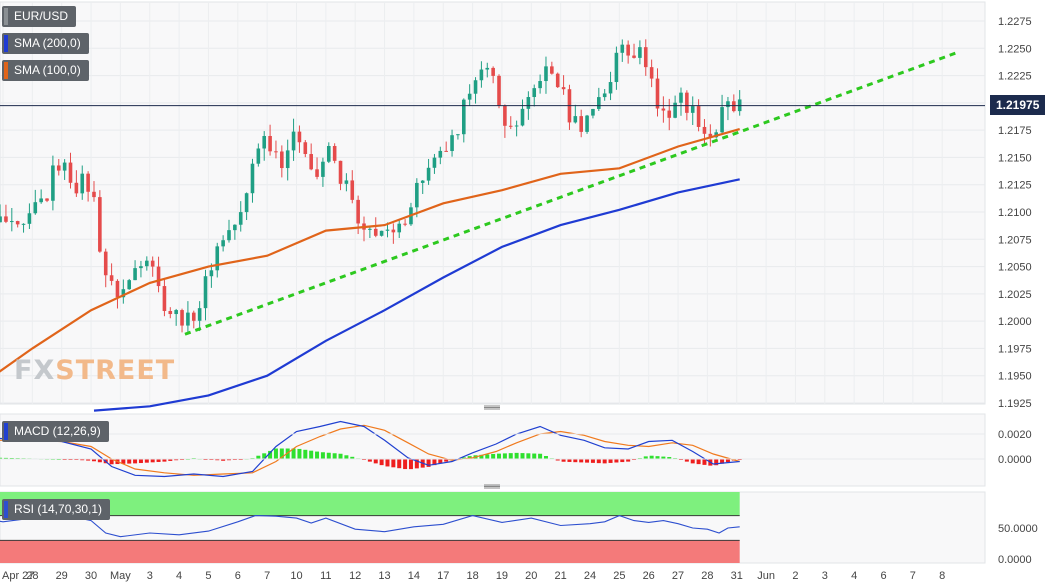  Describe the element at coordinates (45, 70) in the screenshot. I see `sma-100-label: SMA (100,0)` at that location.